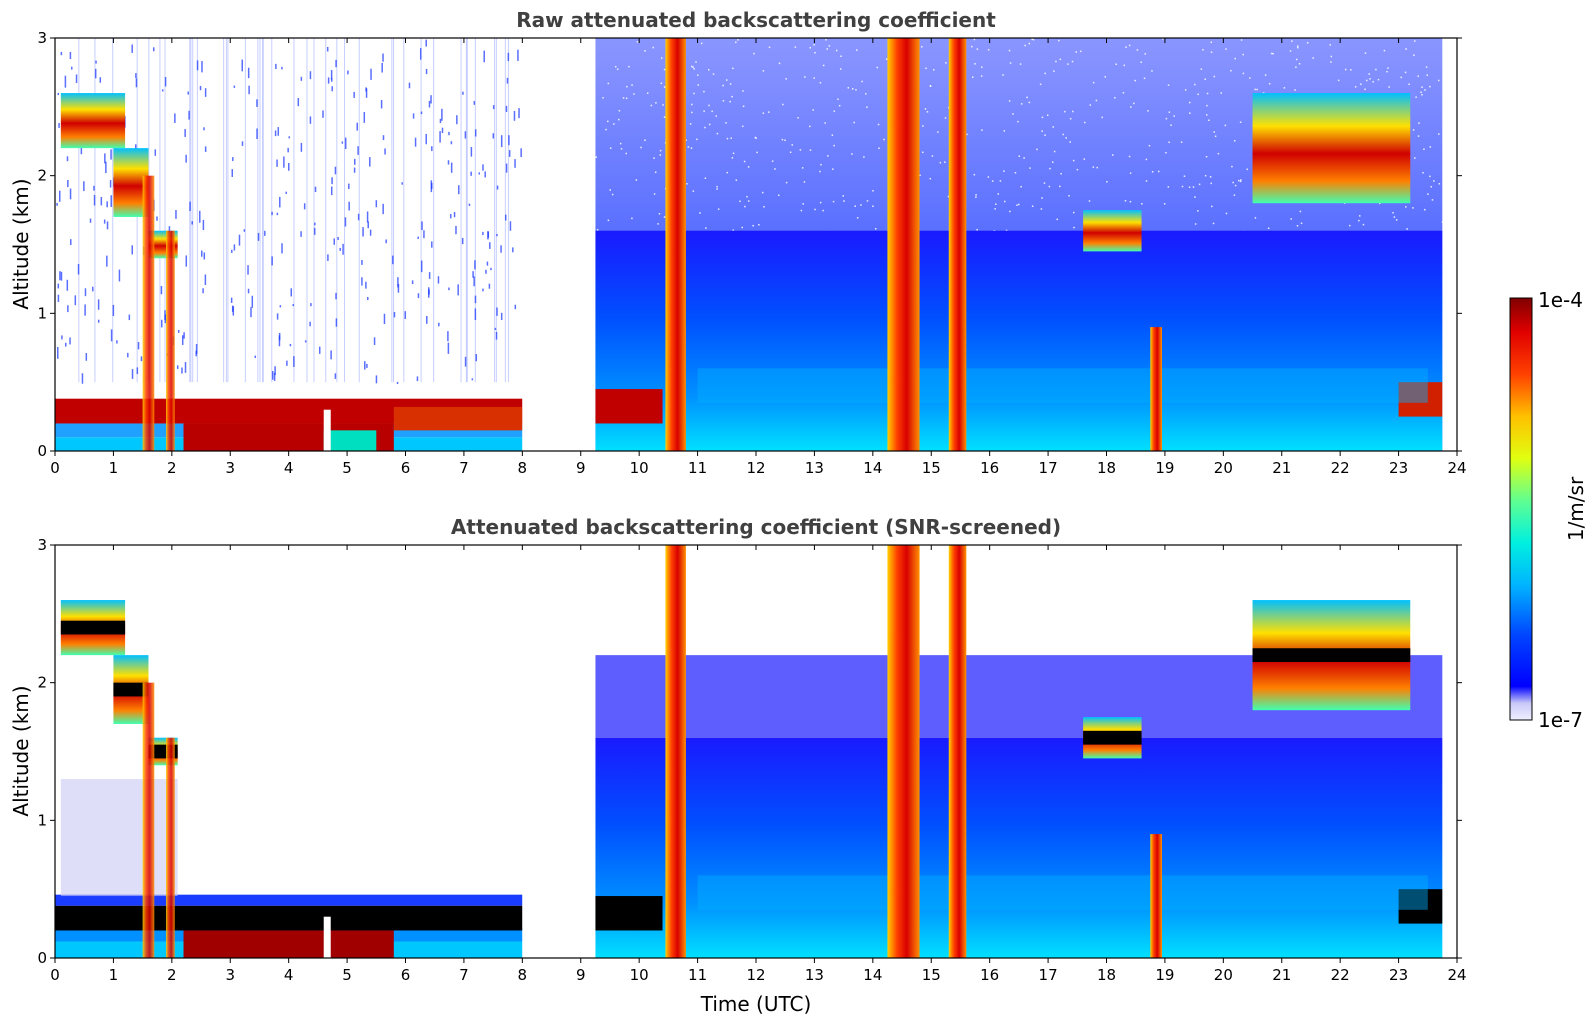 The image size is (1595, 1020). I want to click on x-tick-label: 9, so click(581, 468).